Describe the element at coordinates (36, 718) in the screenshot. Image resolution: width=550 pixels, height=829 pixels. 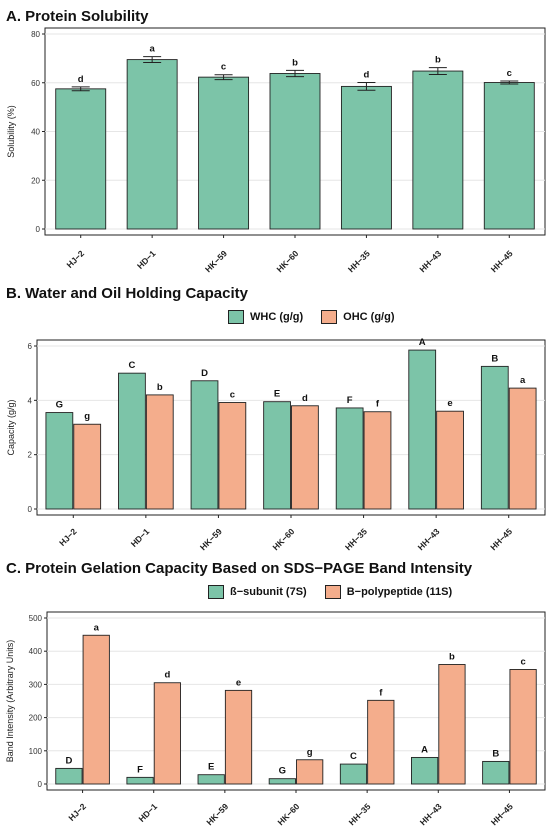
I see `y-tick-label: 200` at that location.